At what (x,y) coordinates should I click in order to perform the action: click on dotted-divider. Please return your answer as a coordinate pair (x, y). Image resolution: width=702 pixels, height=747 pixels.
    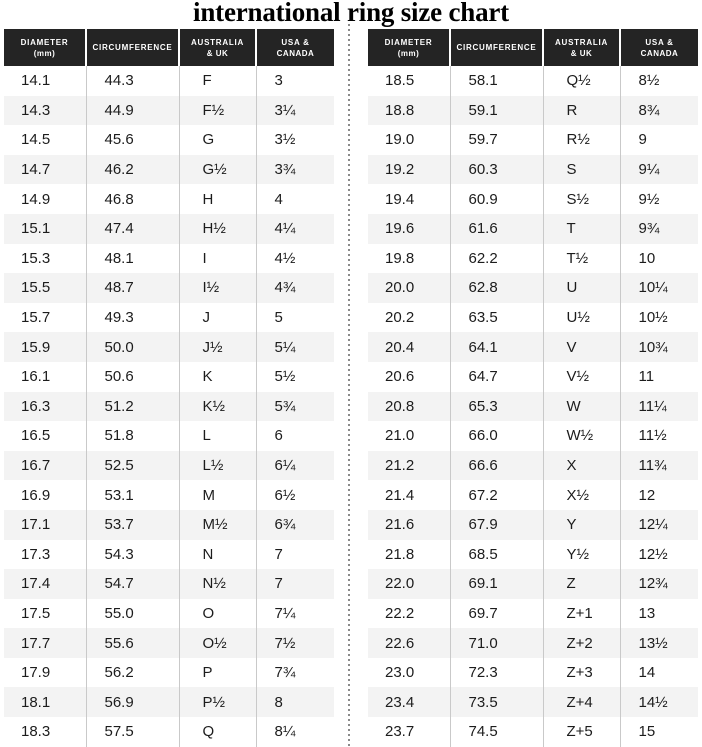
    Looking at the image, I should click on (349, 385).